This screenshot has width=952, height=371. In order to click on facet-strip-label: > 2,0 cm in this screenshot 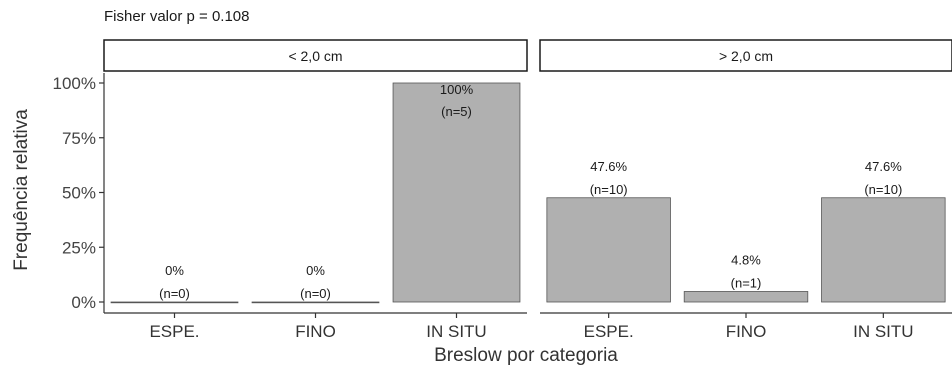, I will do `click(746, 56)`.